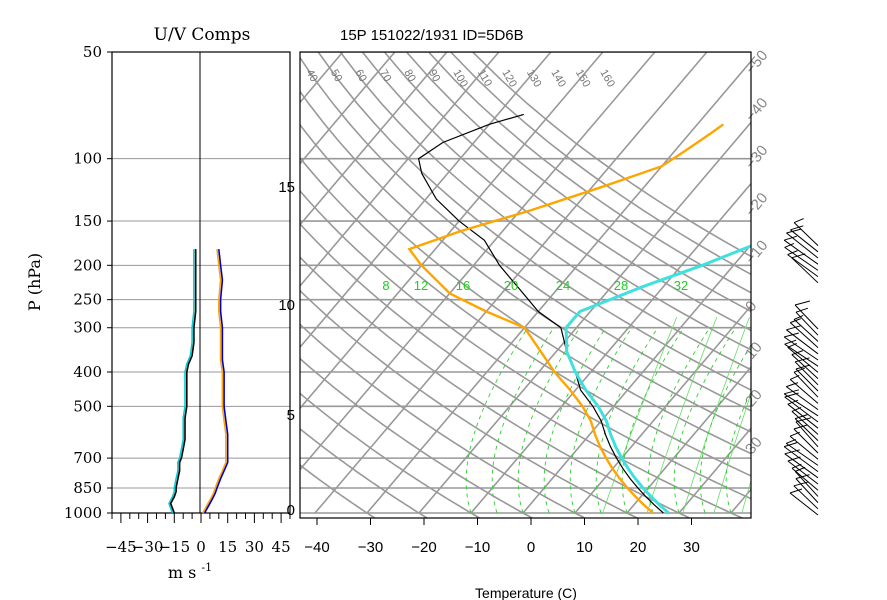 The width and height of the screenshot is (887, 600). What do you see at coordinates (87, 328) in the screenshot?
I see `pressure-tick-label: 300` at bounding box center [87, 328].